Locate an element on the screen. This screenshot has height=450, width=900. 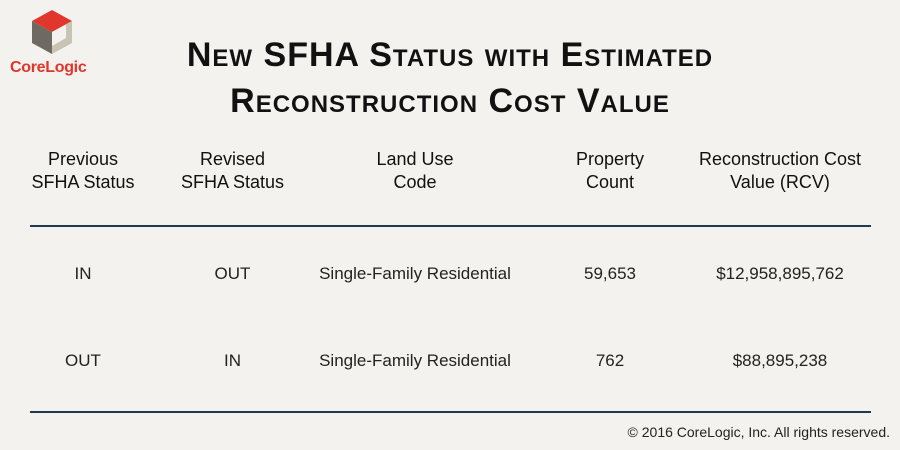
header-line: Land Use is located at coordinates (415, 159).